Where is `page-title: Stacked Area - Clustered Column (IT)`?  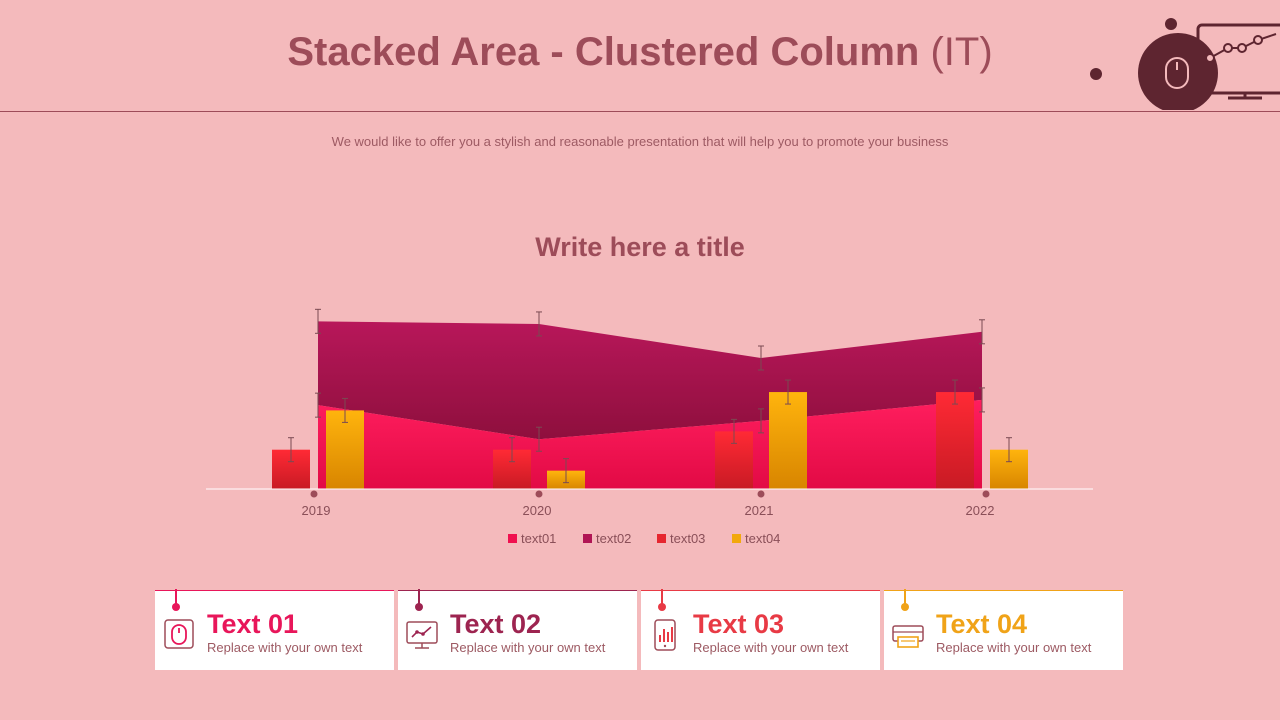 page-title: Stacked Area - Clustered Column (IT) is located at coordinates (640, 52).